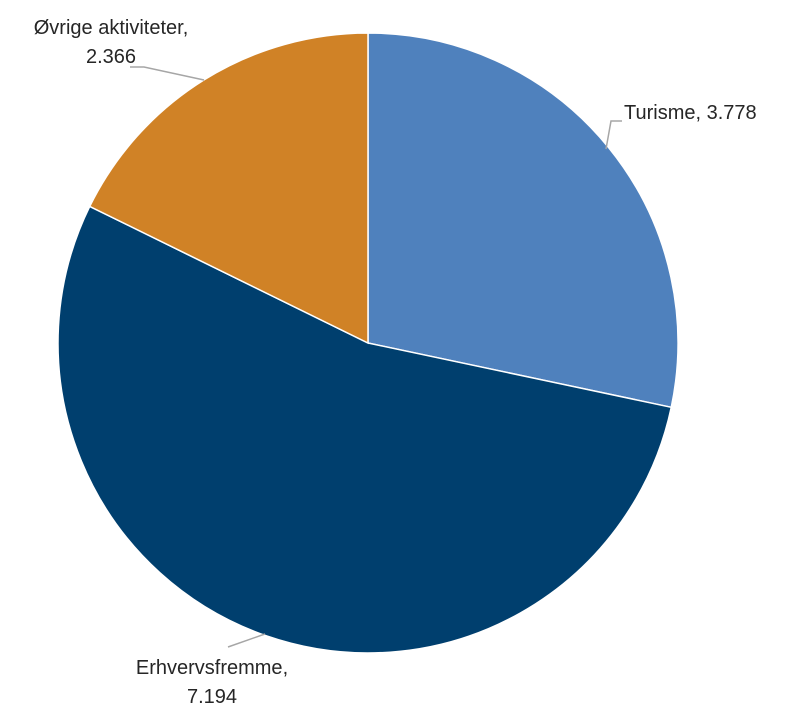 The width and height of the screenshot is (785, 713). What do you see at coordinates (690, 113) in the screenshot?
I see `data-label-turisme: Turisme, 3.778` at bounding box center [690, 113].